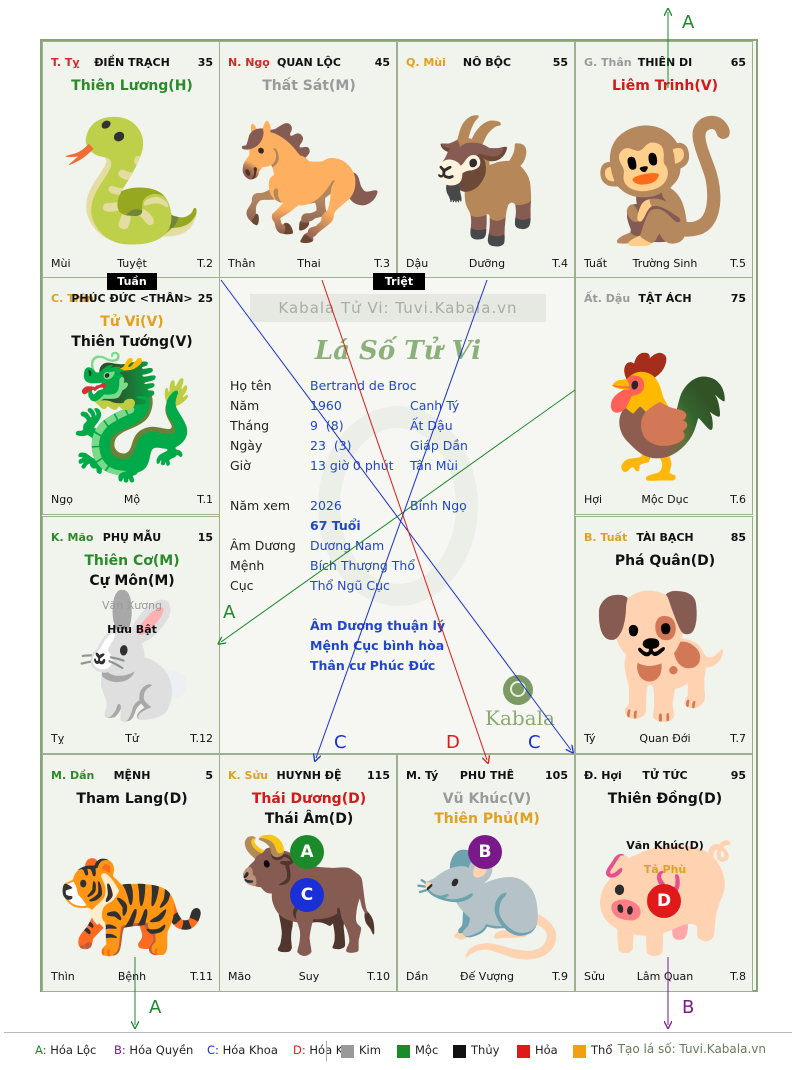  I want to click on palace-stem: G. Thân, so click(608, 62).